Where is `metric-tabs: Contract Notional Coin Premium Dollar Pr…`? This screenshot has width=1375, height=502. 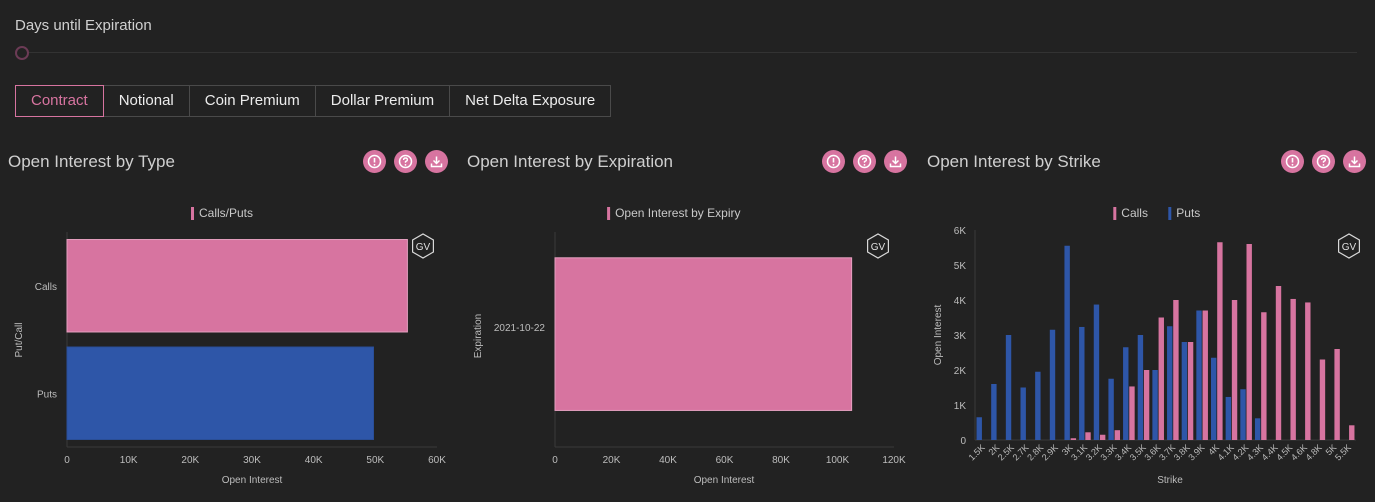
metric-tabs: Contract Notional Coin Premium Dollar Pr… is located at coordinates (313, 101).